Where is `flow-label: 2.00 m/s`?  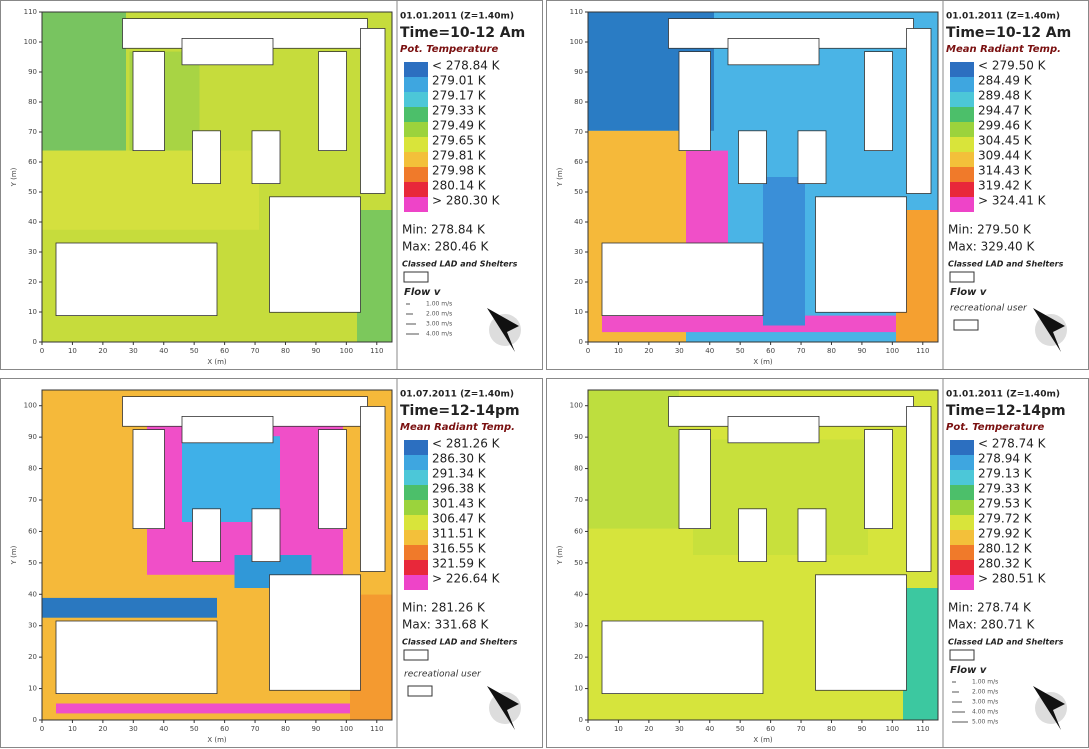 flow-label: 2.00 m/s is located at coordinates (985, 692).